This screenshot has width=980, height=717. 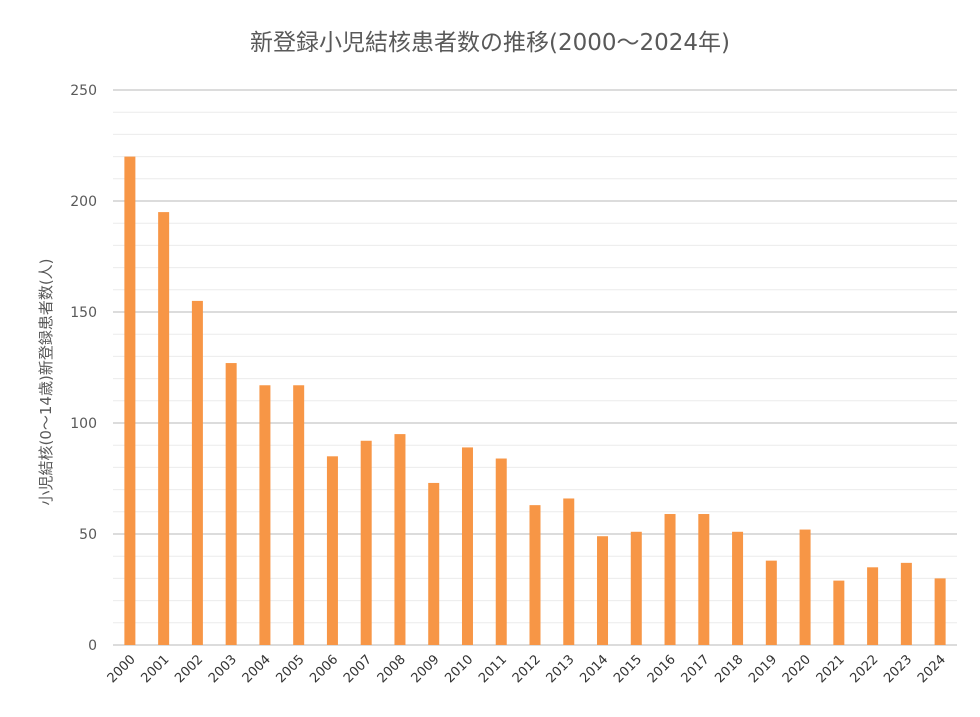 What do you see at coordinates (594, 669) in the screenshot?
I see `x-tick-label: 2014` at bounding box center [594, 669].